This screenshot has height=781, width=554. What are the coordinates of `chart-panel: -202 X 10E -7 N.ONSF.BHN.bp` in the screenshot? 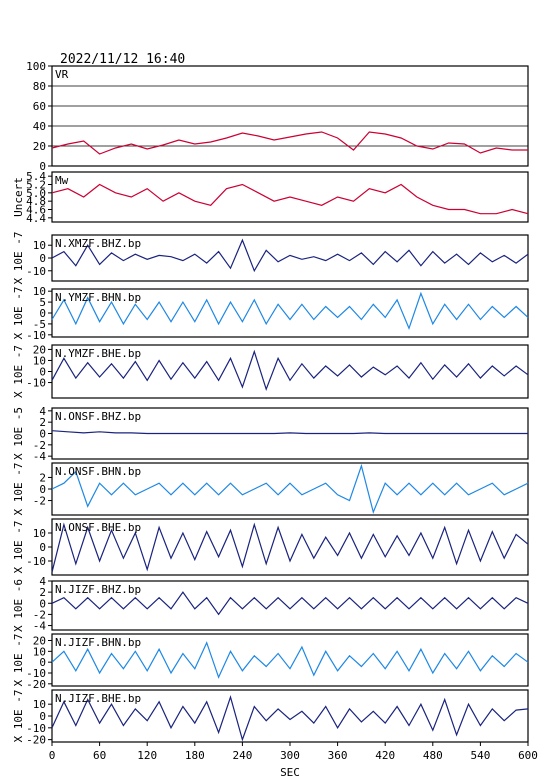 It's located at (270, 489).